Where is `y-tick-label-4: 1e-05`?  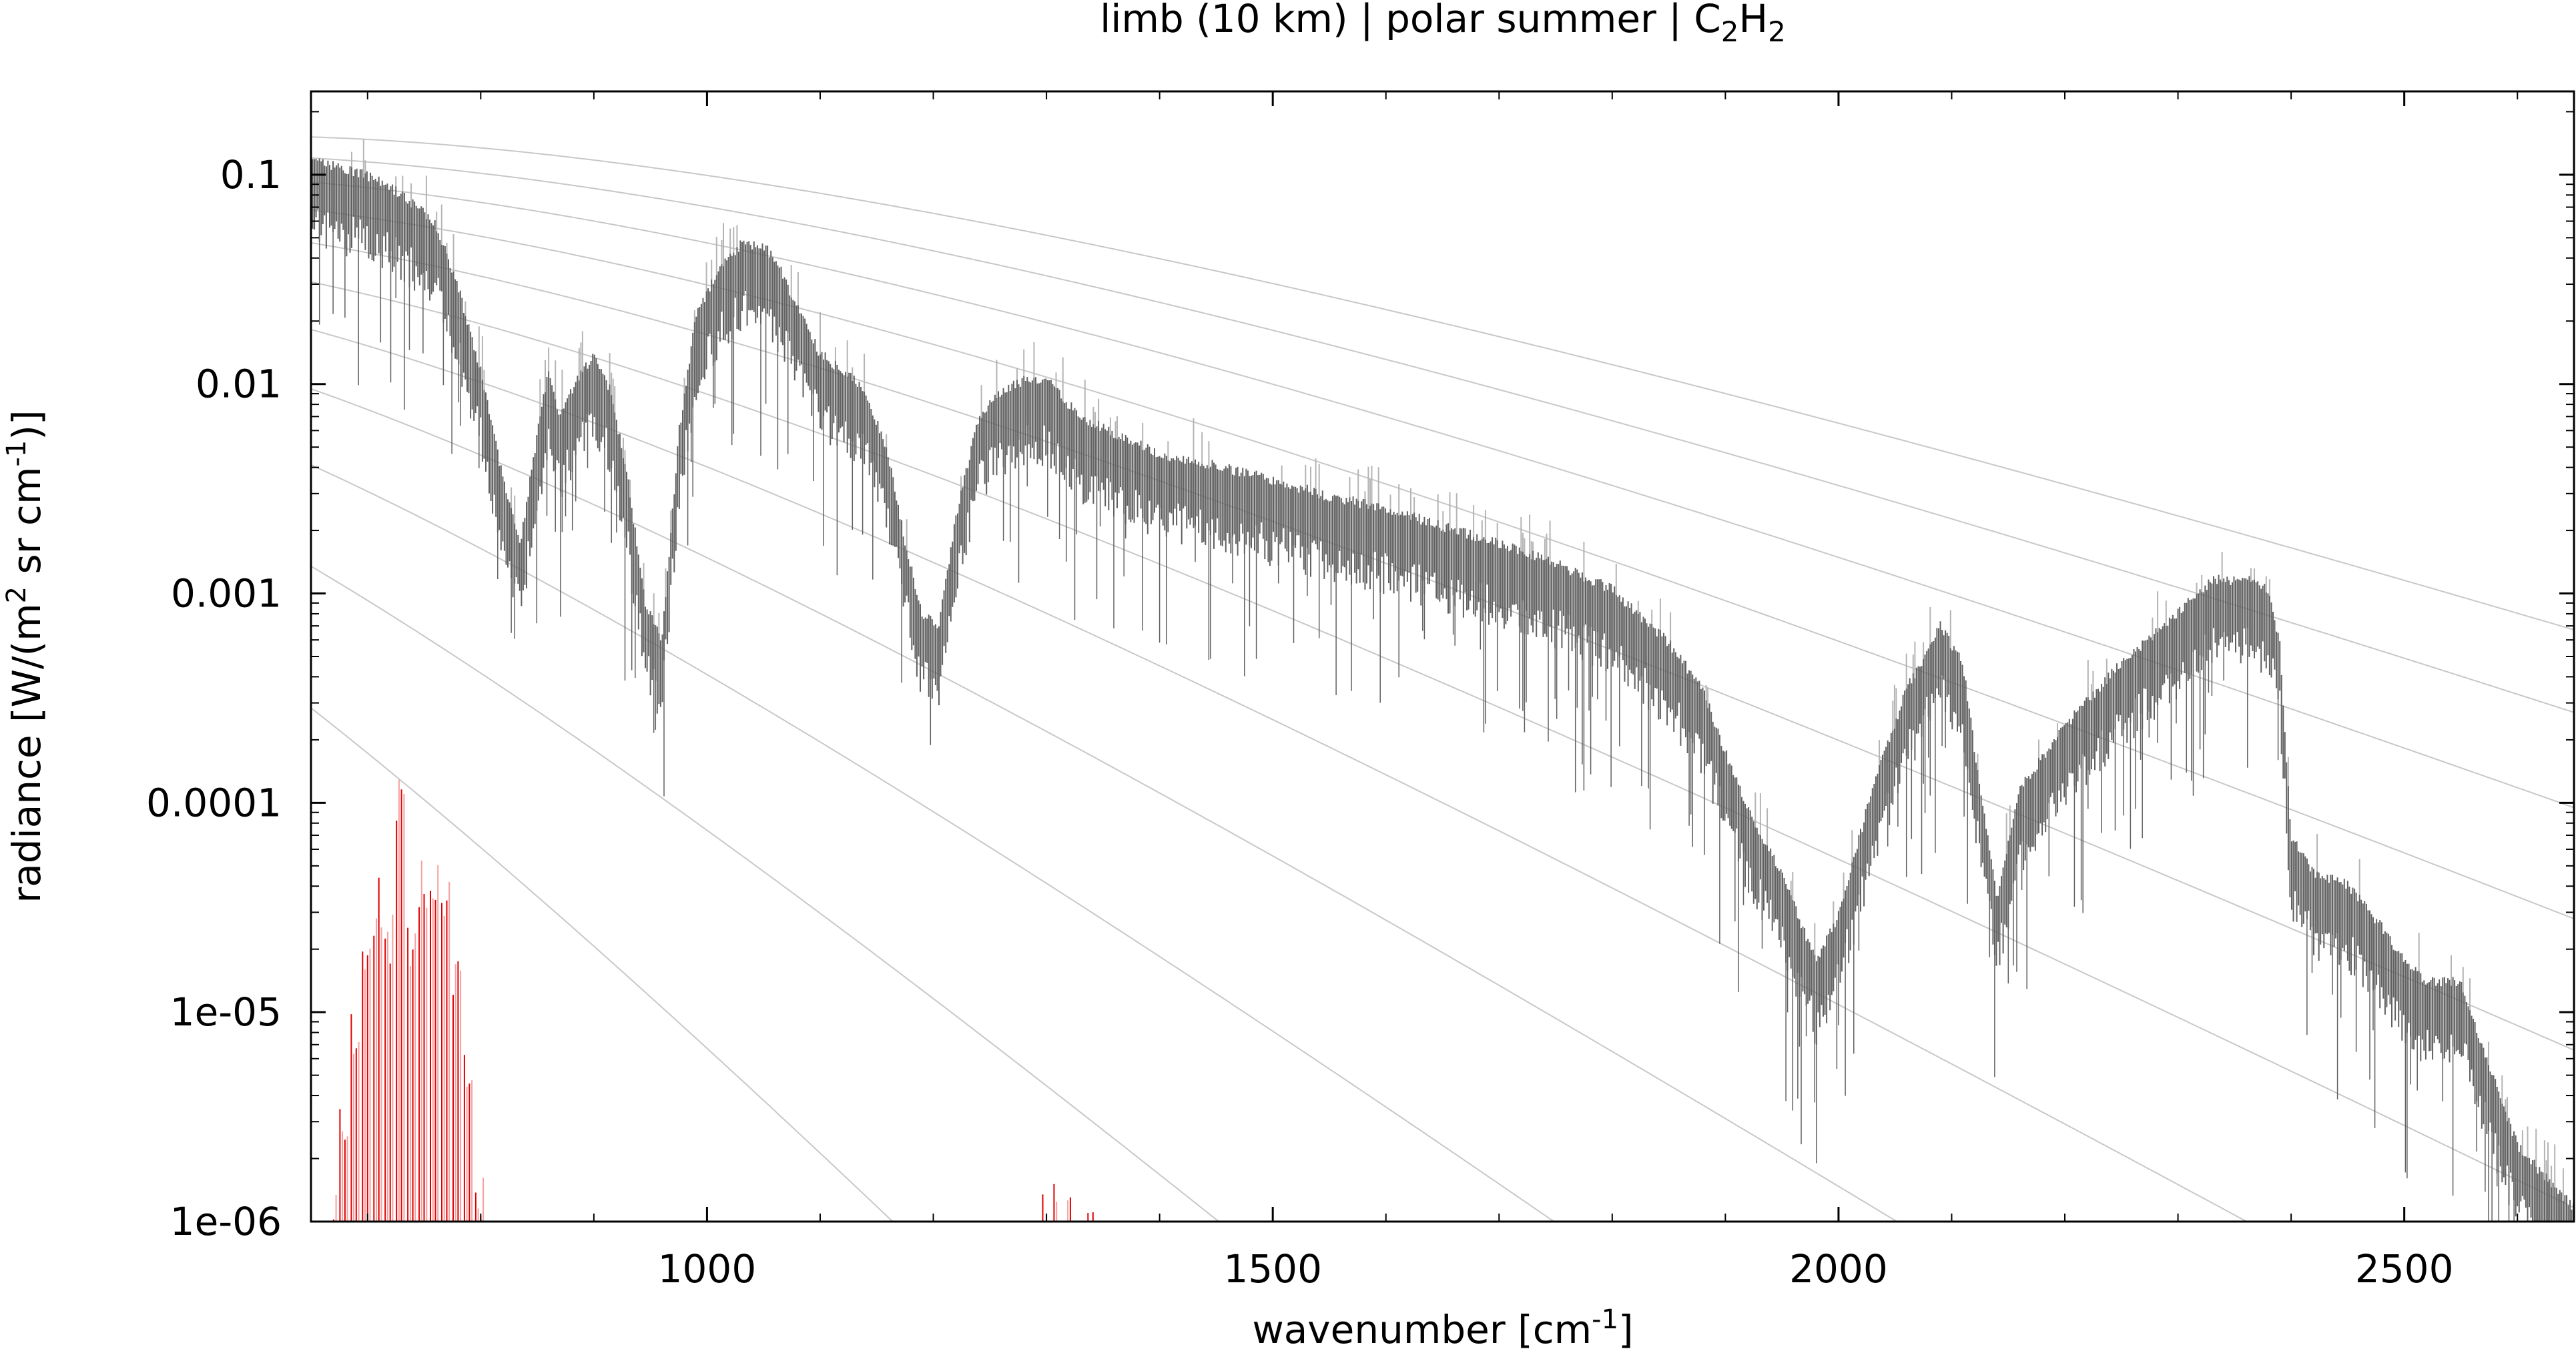
y-tick-label-4: 1e-05 is located at coordinates (226, 1012).